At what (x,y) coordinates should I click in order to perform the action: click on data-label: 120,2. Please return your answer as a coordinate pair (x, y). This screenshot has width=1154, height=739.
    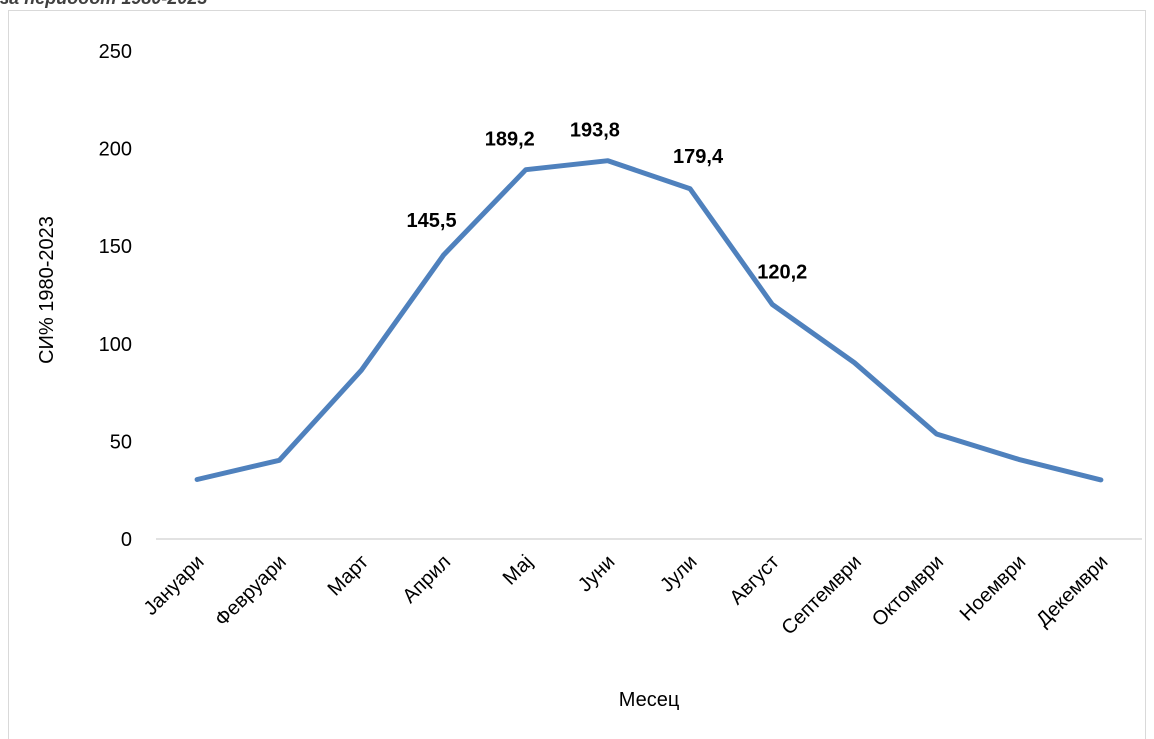
    Looking at the image, I should click on (782, 272).